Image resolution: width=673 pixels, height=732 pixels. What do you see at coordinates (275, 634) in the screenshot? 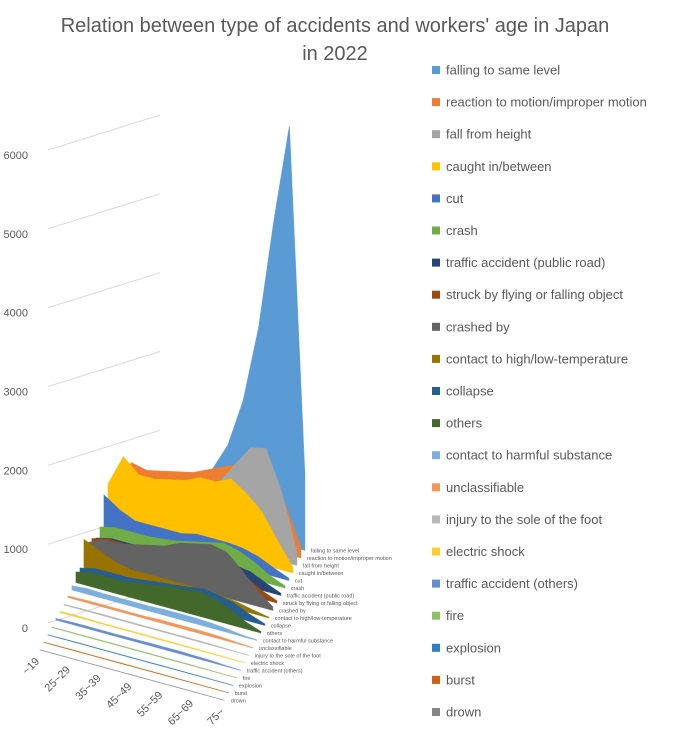
I see `series-axis-label: others` at bounding box center [275, 634].